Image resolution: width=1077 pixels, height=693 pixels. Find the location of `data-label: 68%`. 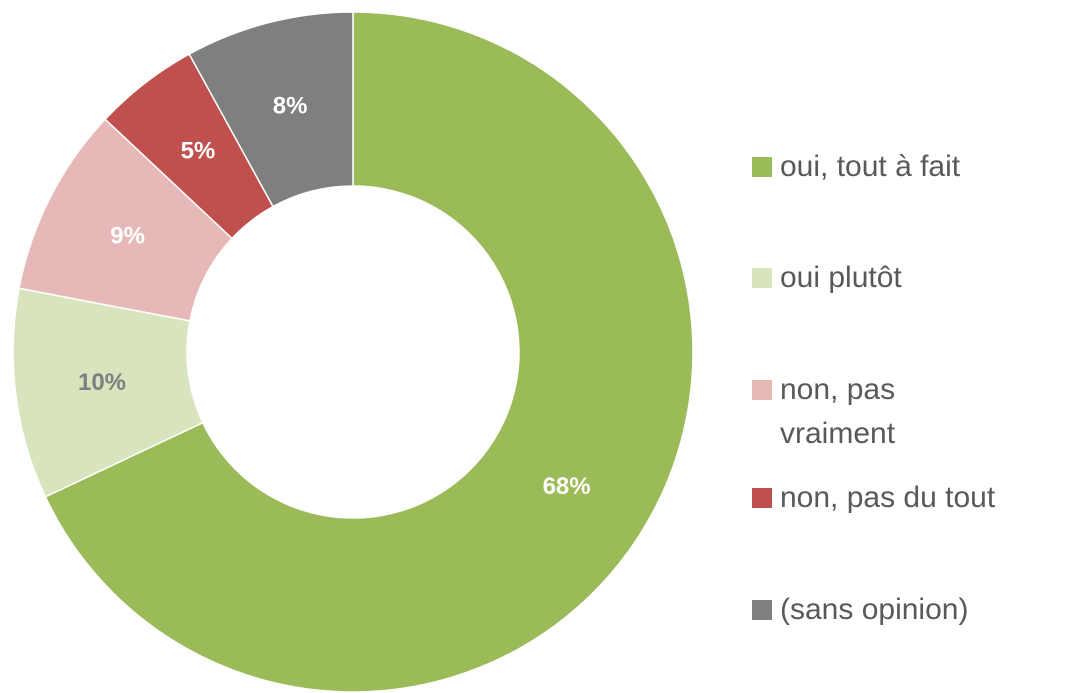

data-label: 68% is located at coordinates (567, 486).